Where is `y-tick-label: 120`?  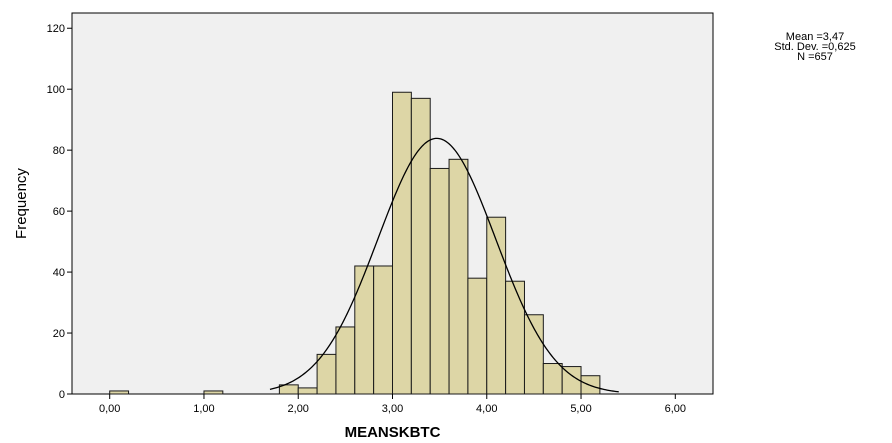
y-tick-label: 120 is located at coordinates (56, 29).